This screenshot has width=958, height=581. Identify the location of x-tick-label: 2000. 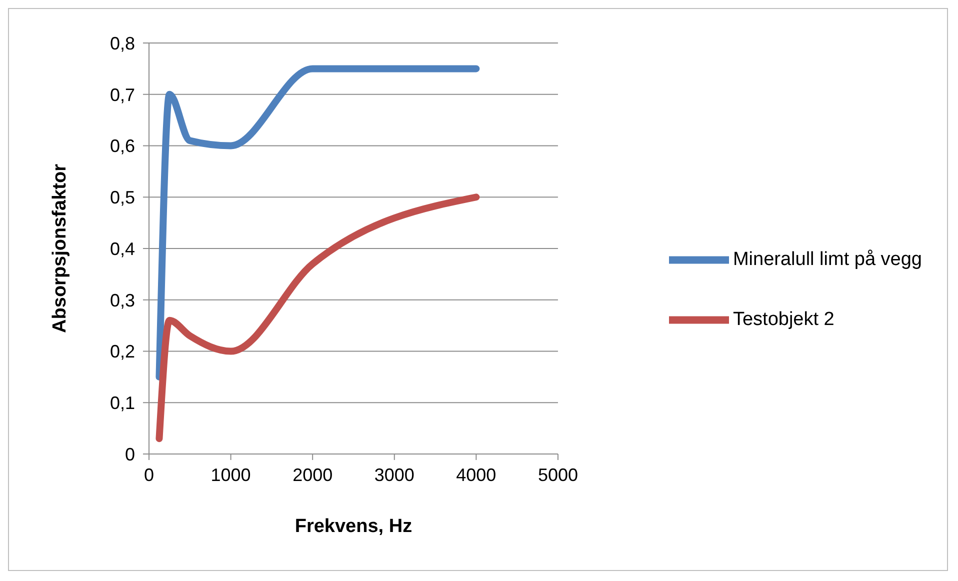
(312, 474).